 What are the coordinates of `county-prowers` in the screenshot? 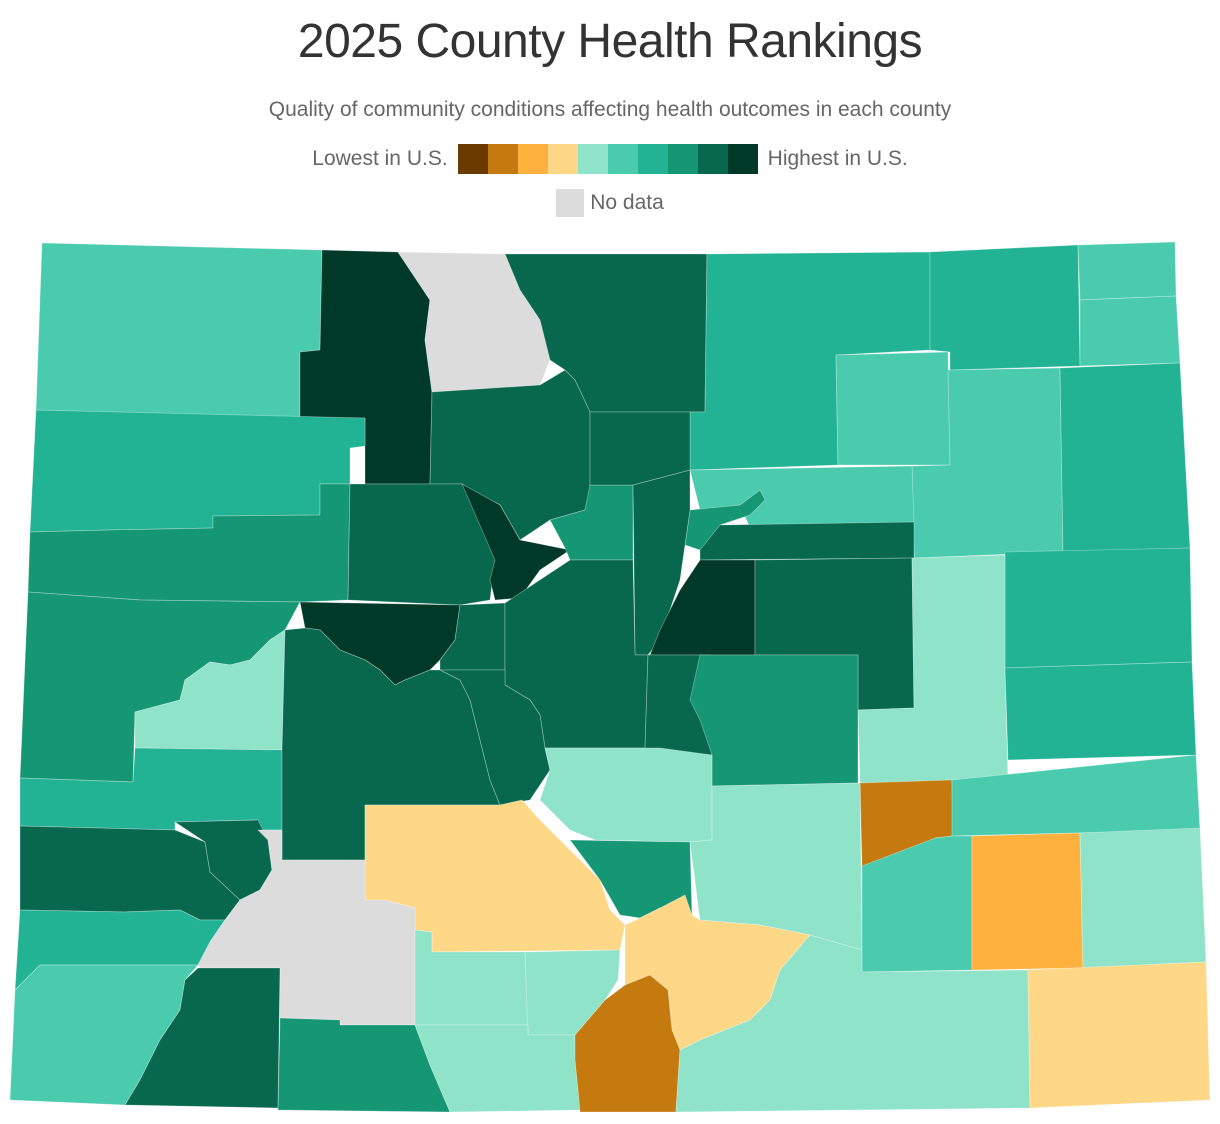 It's located at (1143, 898).